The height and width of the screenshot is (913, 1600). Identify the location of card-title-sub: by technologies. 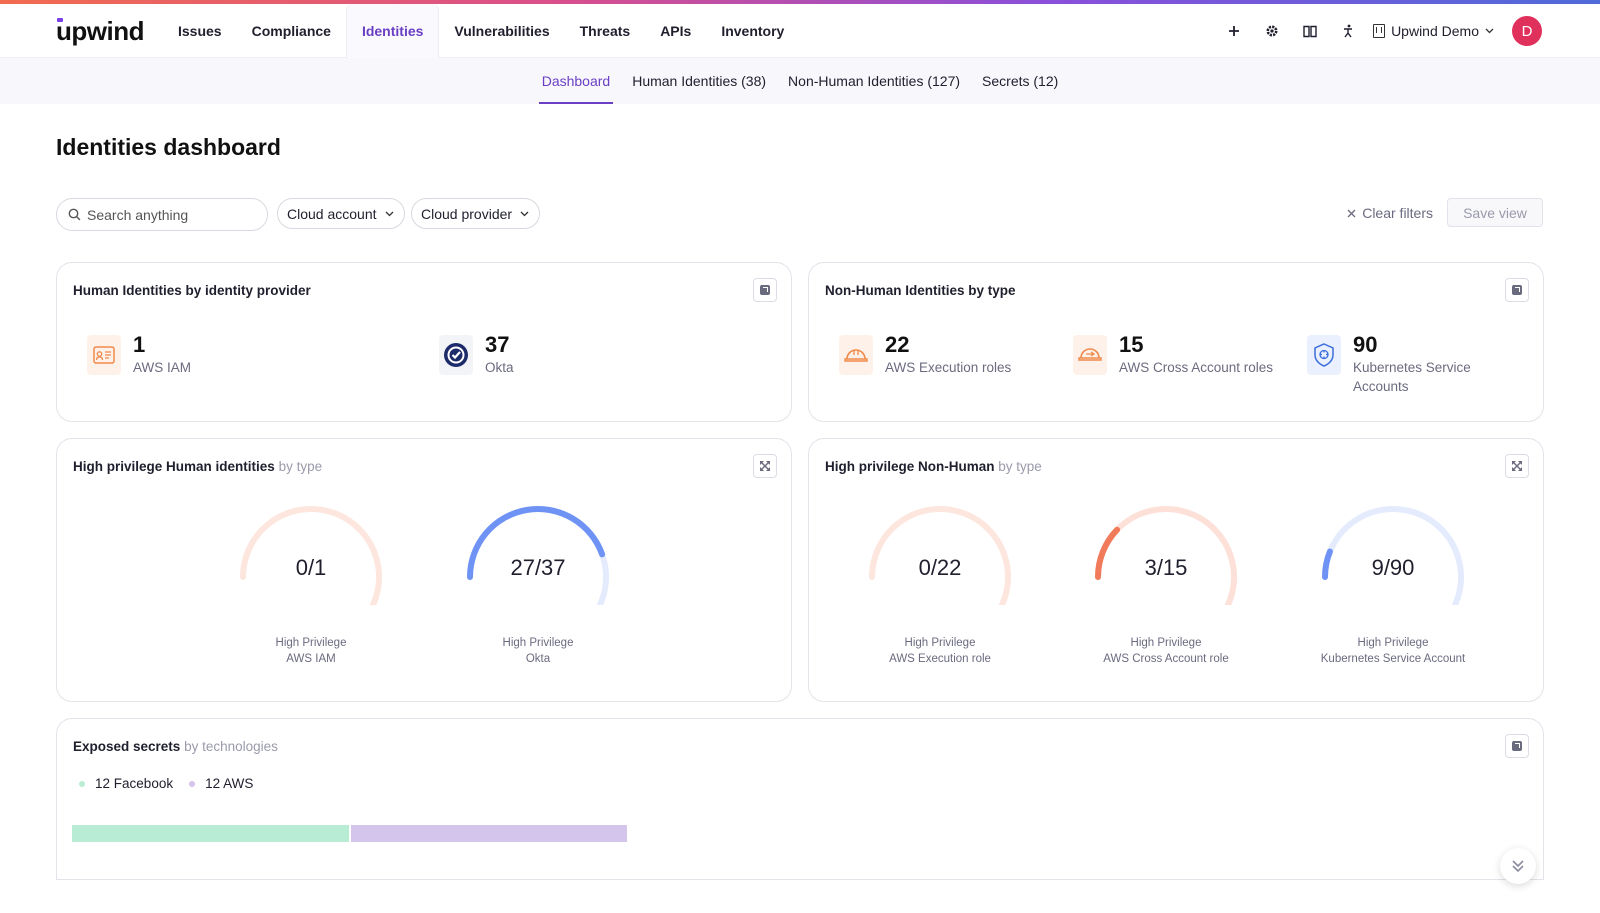
(231, 746).